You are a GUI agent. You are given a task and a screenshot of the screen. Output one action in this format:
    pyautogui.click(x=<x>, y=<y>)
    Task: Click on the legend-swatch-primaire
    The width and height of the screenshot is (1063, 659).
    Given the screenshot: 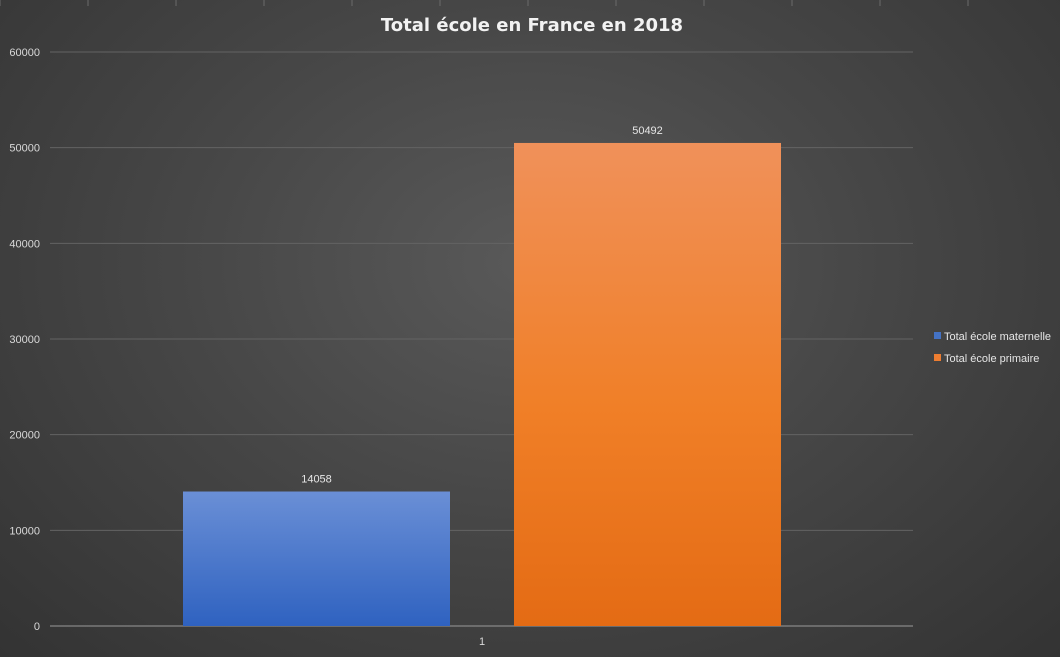 What is the action you would take?
    pyautogui.click(x=937, y=357)
    